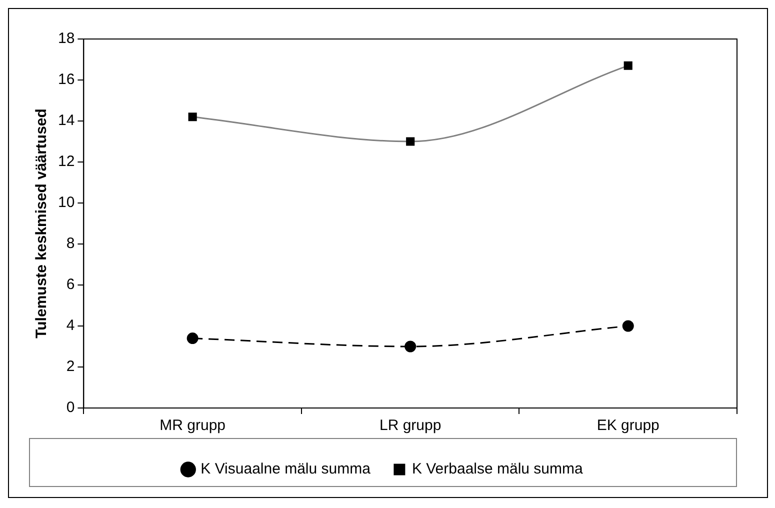 The height and width of the screenshot is (508, 775). What do you see at coordinates (70, 407) in the screenshot?
I see `y-tick-label: 0` at bounding box center [70, 407].